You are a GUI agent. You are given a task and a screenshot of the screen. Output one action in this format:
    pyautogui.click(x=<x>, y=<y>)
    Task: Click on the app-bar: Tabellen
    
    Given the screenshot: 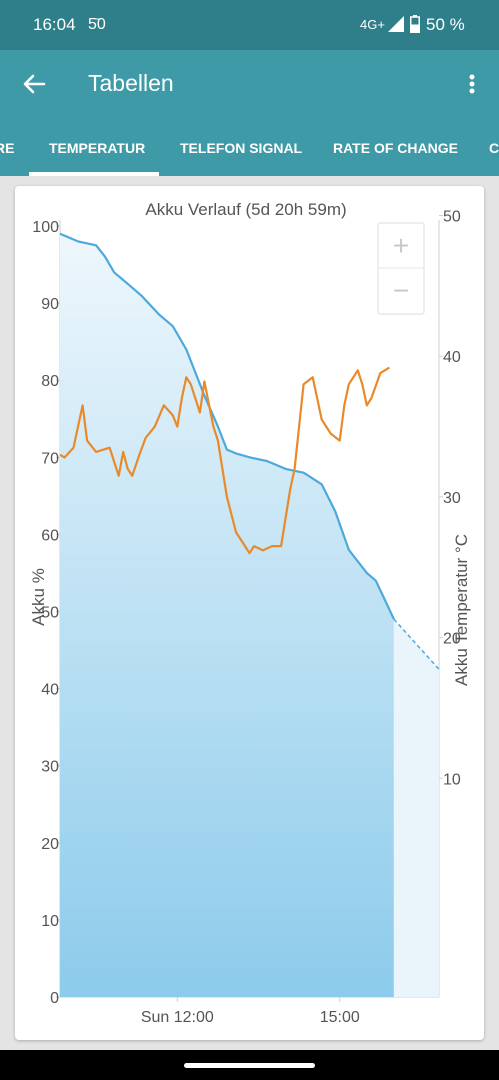 What is the action you would take?
    pyautogui.click(x=249, y=84)
    